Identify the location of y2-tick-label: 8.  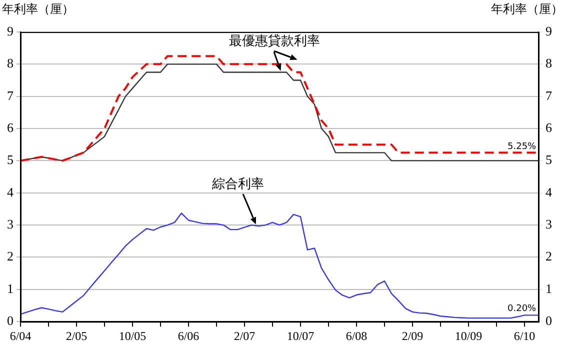
(549, 63).